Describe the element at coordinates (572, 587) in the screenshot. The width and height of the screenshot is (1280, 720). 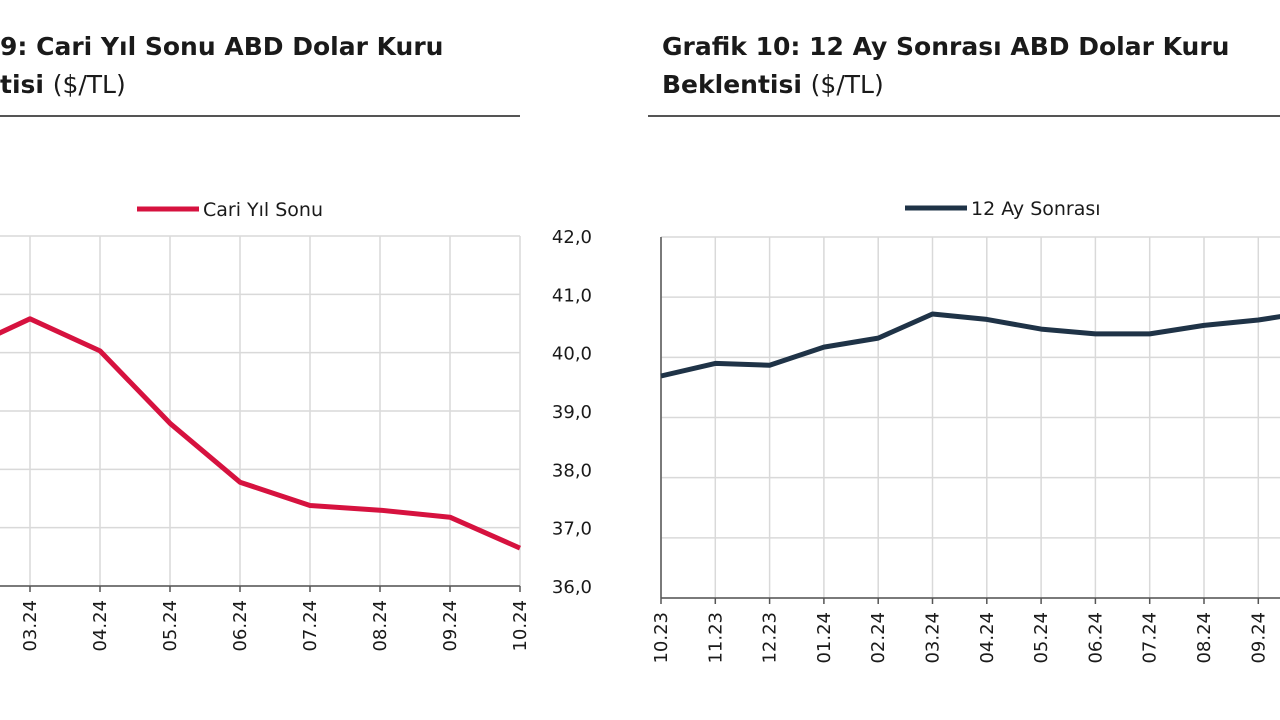
I see `y-tick-label: 36,0` at that location.